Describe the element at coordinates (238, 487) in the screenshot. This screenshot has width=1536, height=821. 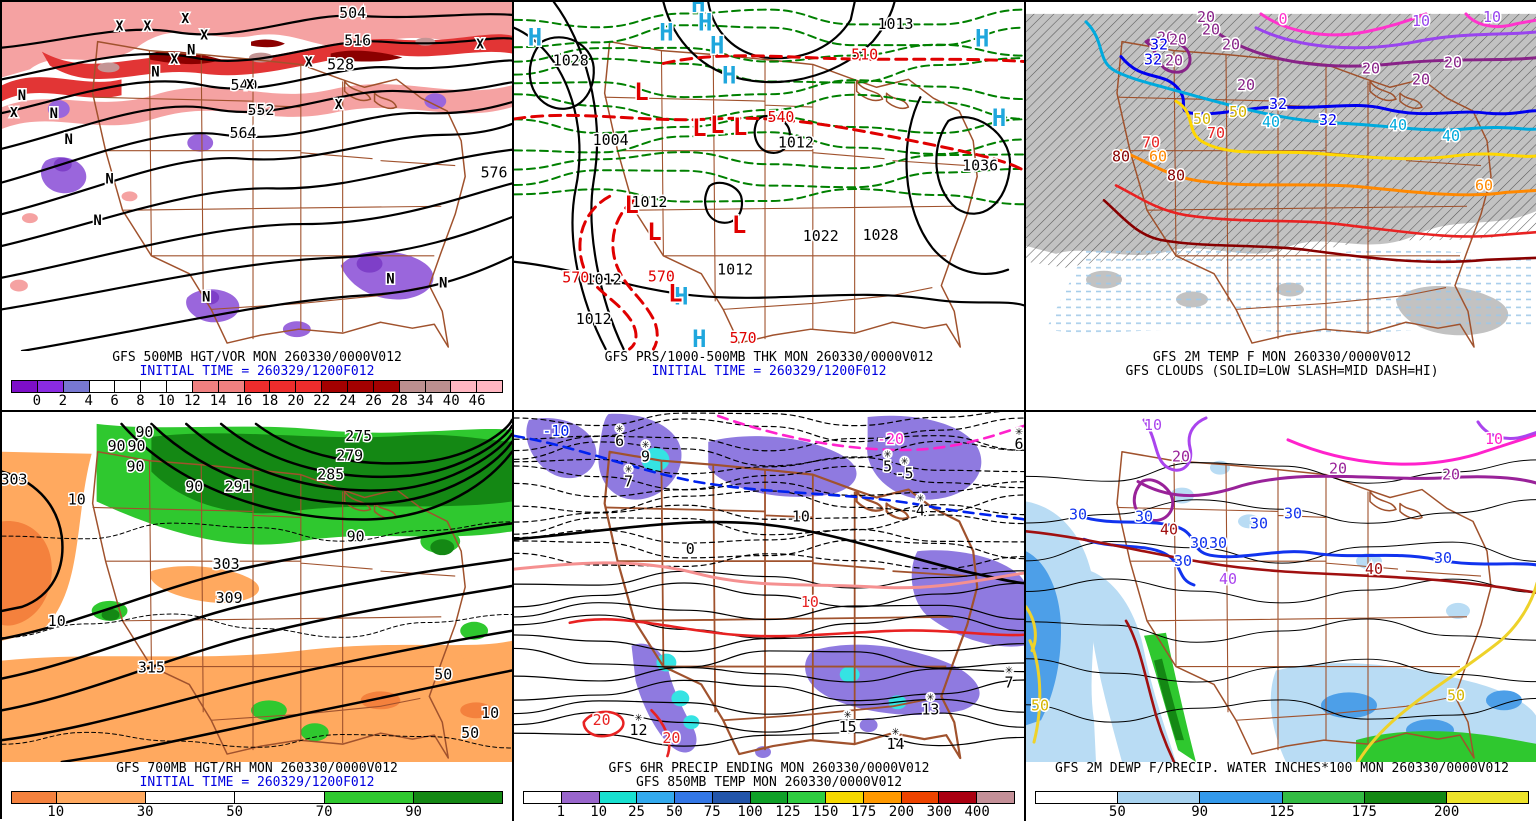
I see `svg-text: 291` at that location.